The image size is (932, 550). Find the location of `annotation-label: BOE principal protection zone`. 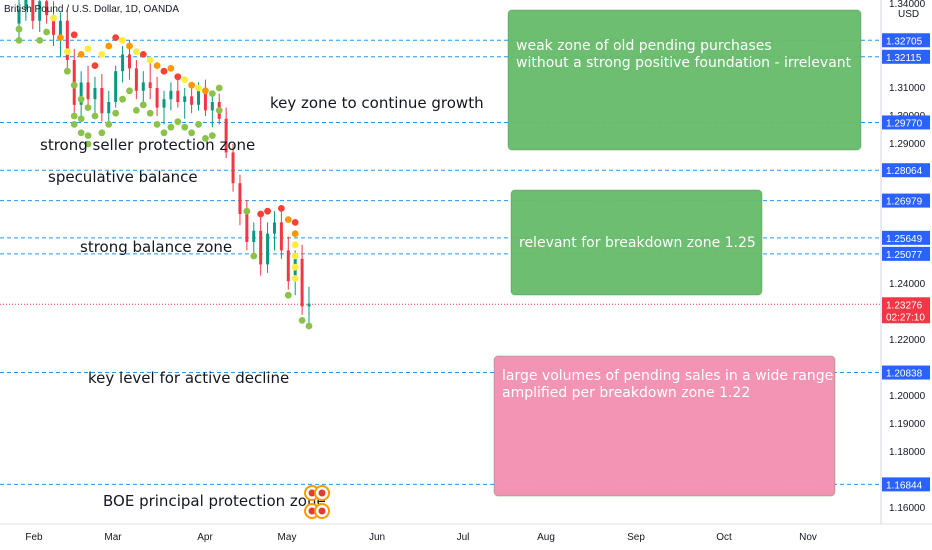

annotation-label: BOE principal protection zone is located at coordinates (214, 501).